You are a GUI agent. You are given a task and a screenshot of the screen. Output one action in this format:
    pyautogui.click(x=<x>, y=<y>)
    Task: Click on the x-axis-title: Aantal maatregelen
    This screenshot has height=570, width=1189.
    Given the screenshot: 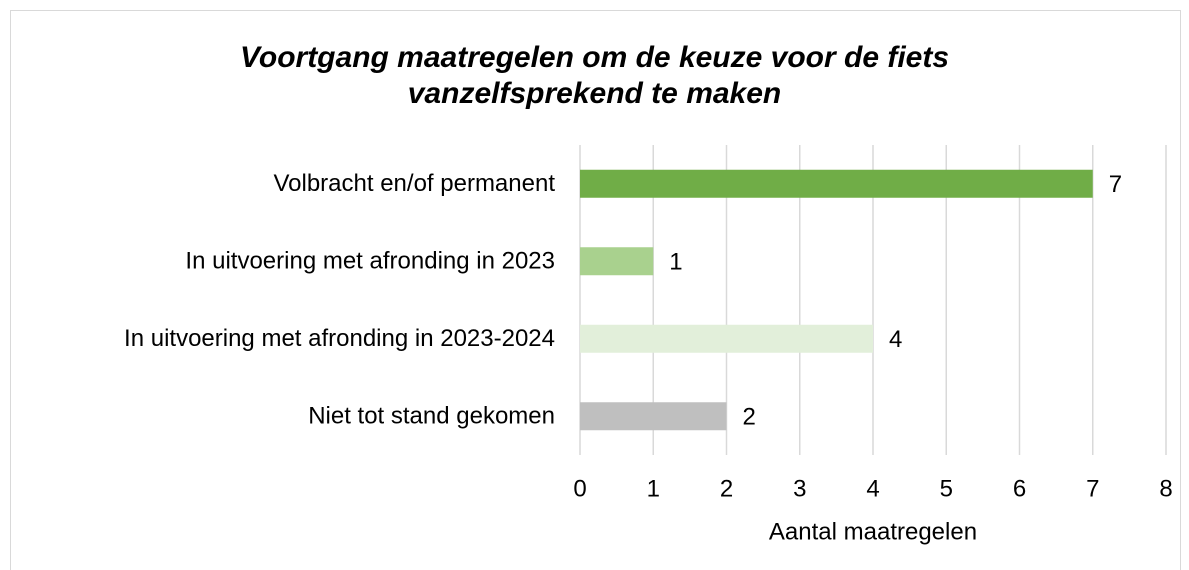 What is the action you would take?
    pyautogui.click(x=873, y=531)
    